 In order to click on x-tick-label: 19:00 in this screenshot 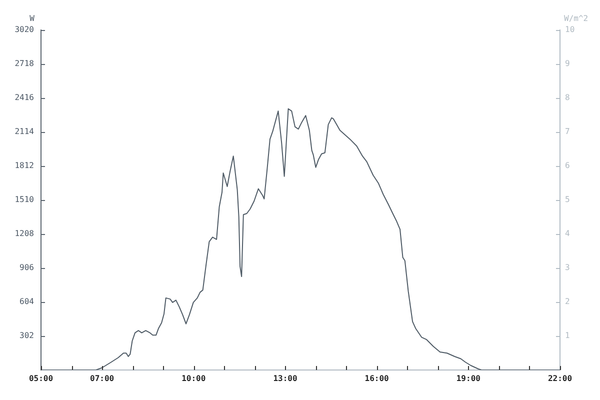, I will do `click(468, 378)`.